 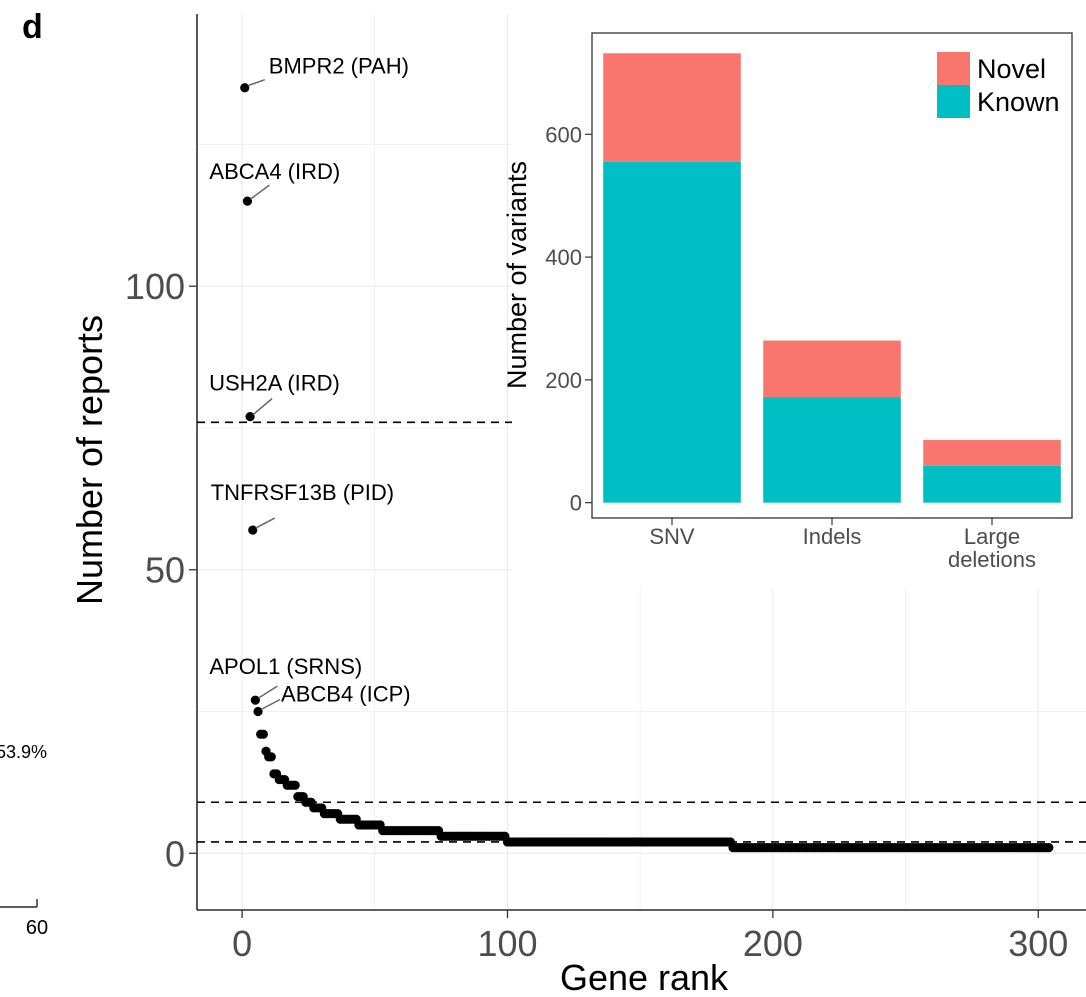 I want to click on gene-label: USH2A (IRD), so click(x=274, y=383).